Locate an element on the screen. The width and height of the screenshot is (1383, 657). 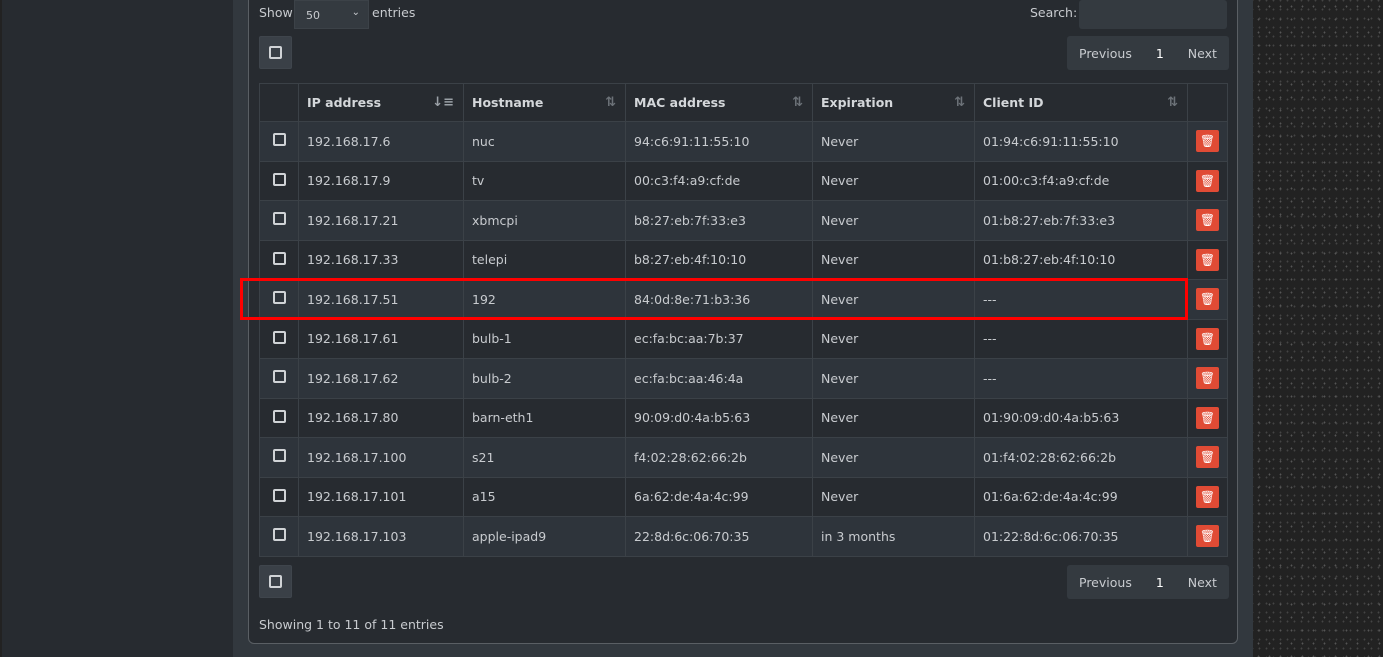
select-all-top-button is located at coordinates (275, 52).